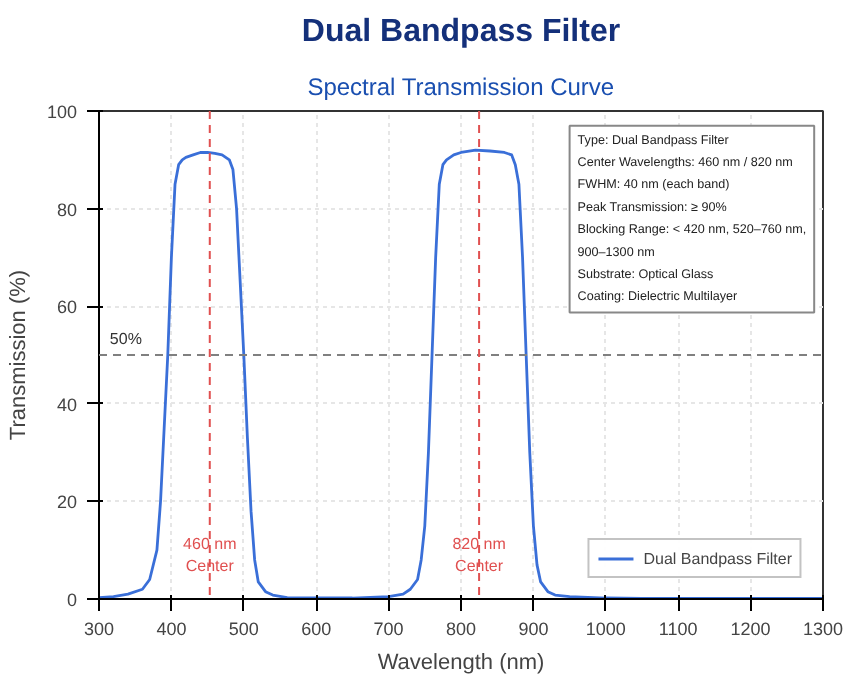 This screenshot has width=850, height=680. Describe the element at coordinates (316, 629) in the screenshot. I see `x-tick-label: 600` at that location.